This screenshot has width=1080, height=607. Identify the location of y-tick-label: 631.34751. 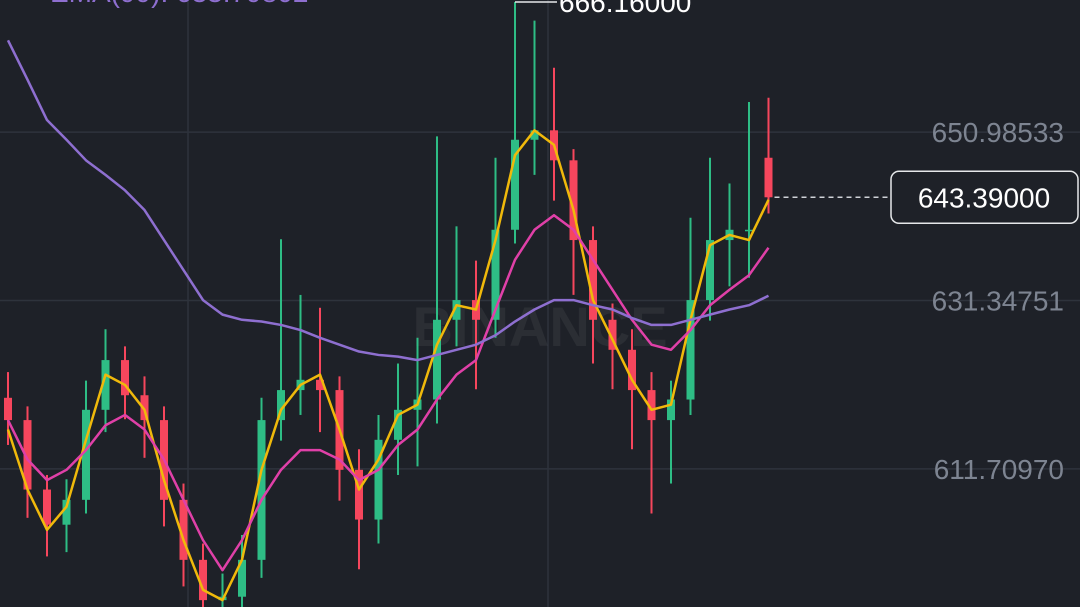
(998, 301).